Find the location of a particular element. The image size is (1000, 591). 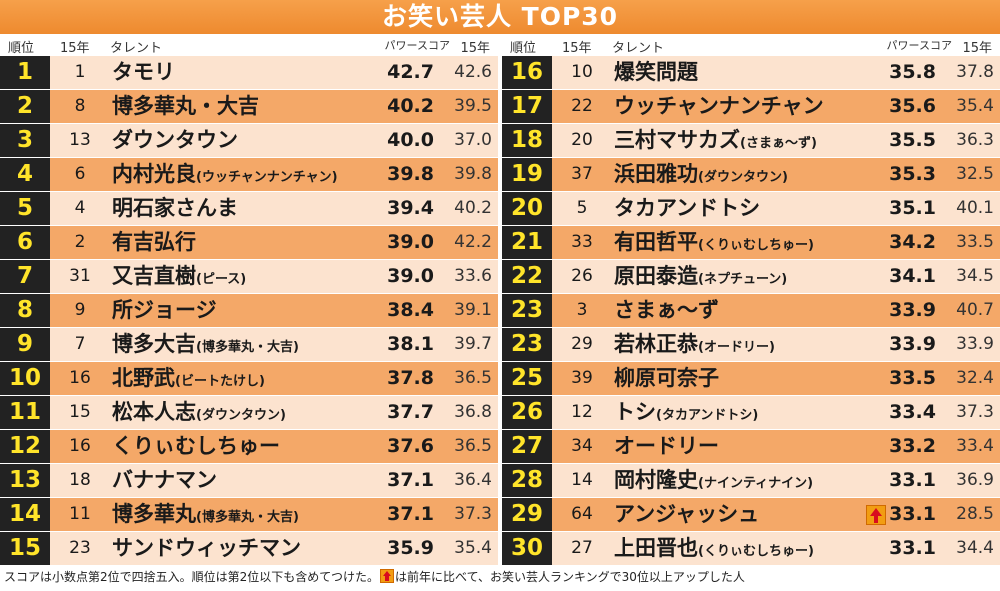

talent-name-main: ダウンタウン is located at coordinates (175, 140).